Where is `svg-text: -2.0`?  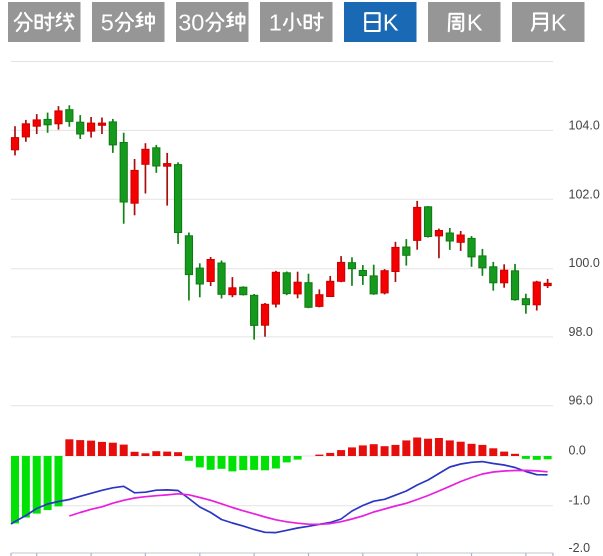 svg-text: -2.0 is located at coordinates (580, 548).